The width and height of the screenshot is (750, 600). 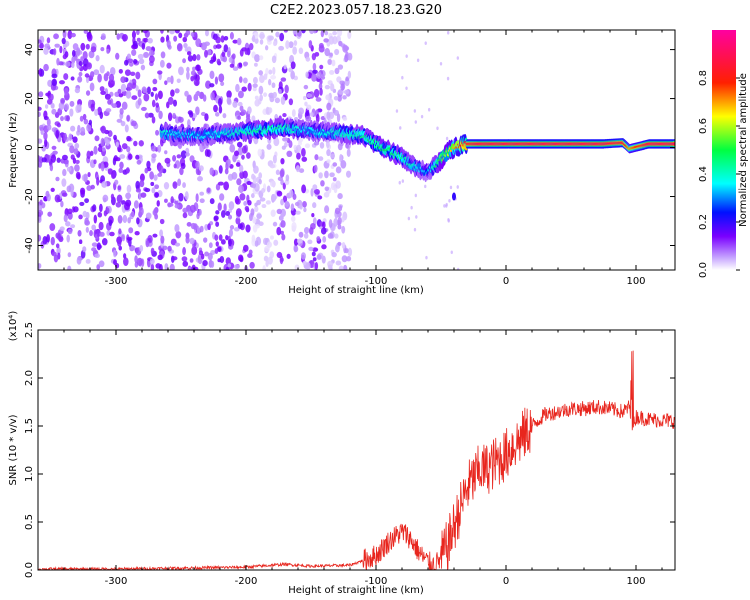 What do you see at coordinates (116, 581) in the screenshot?
I see `x-tick-label: -300` at bounding box center [116, 581].